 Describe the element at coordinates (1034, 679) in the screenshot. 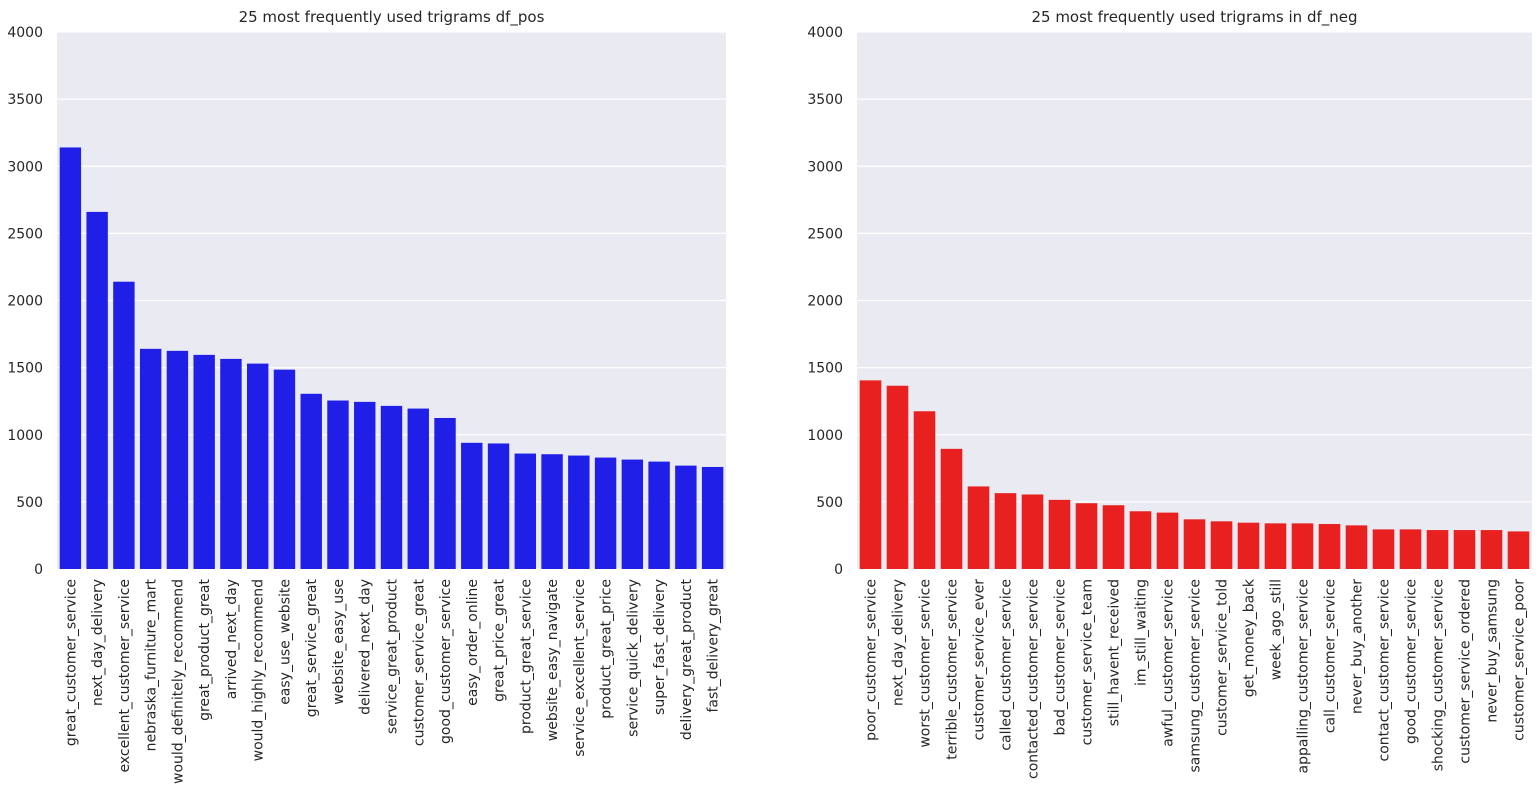

I see `xtick-label-negative: contacted_customer_service` at that location.